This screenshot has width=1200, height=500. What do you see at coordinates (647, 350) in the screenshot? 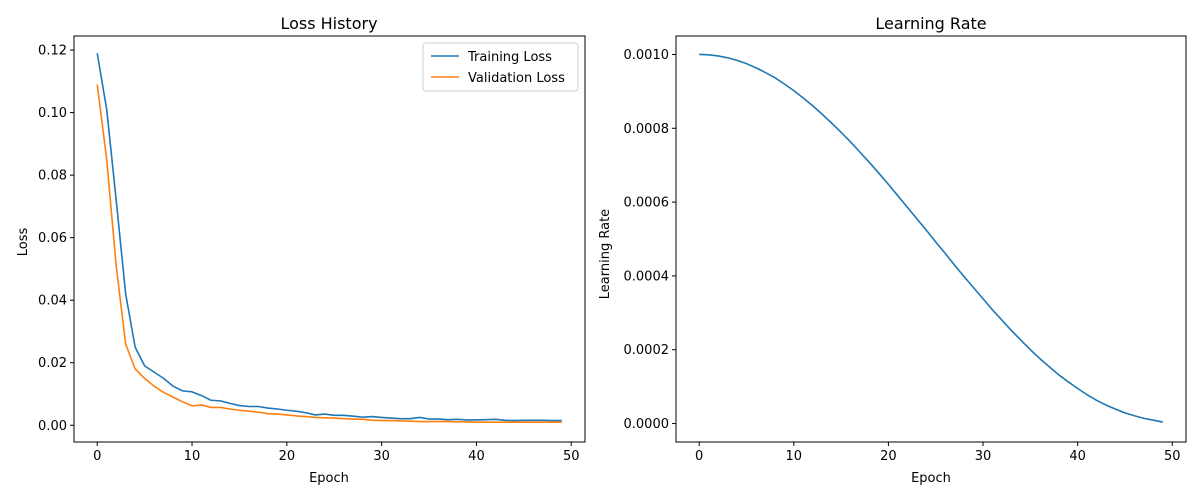
I see `y-tick-label: 0.0002` at bounding box center [647, 350].